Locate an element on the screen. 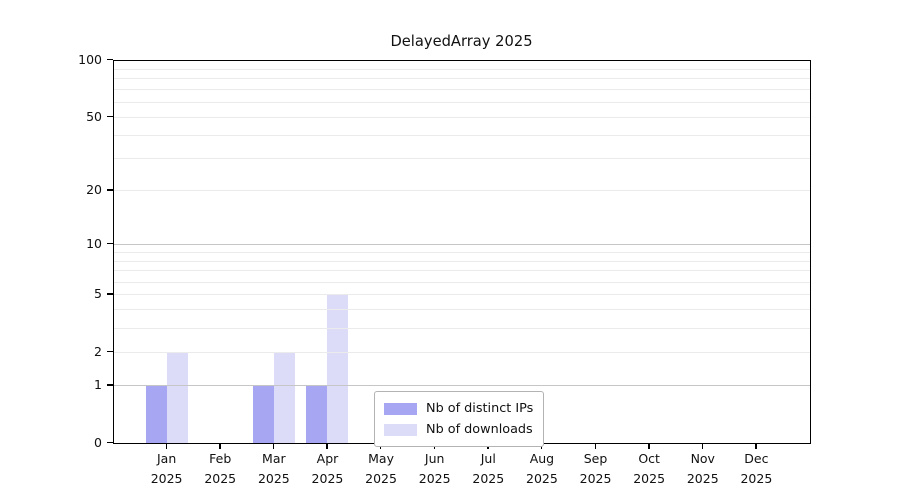  x-tick-label-month: Jul is located at coordinates (488, 458).